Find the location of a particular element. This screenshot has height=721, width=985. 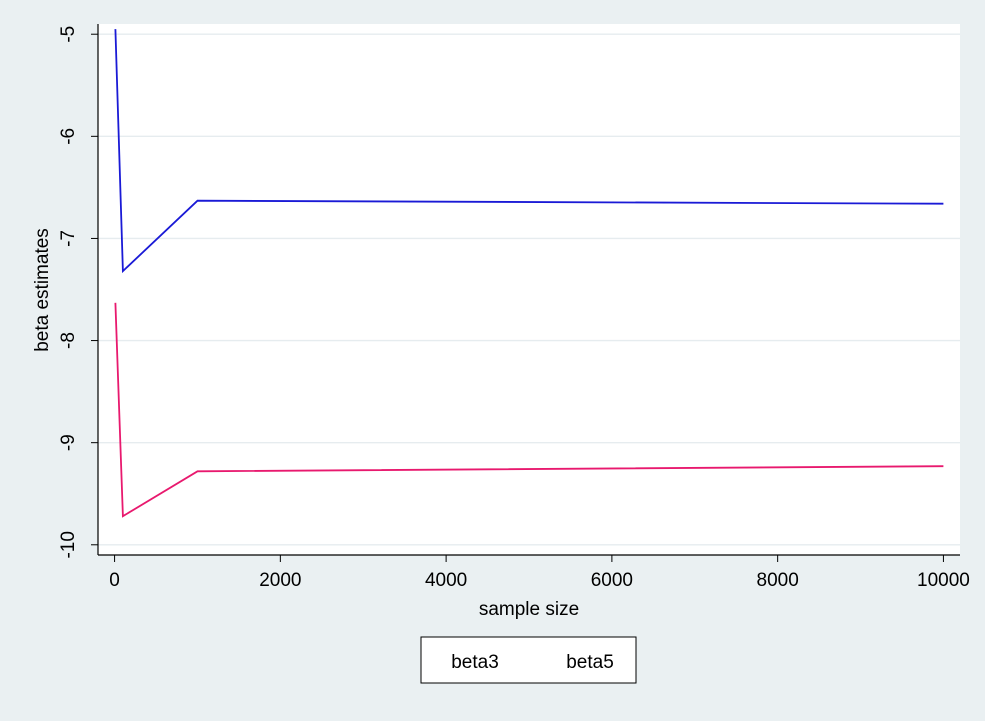

y-tick-label: -7 is located at coordinates (68, 238).